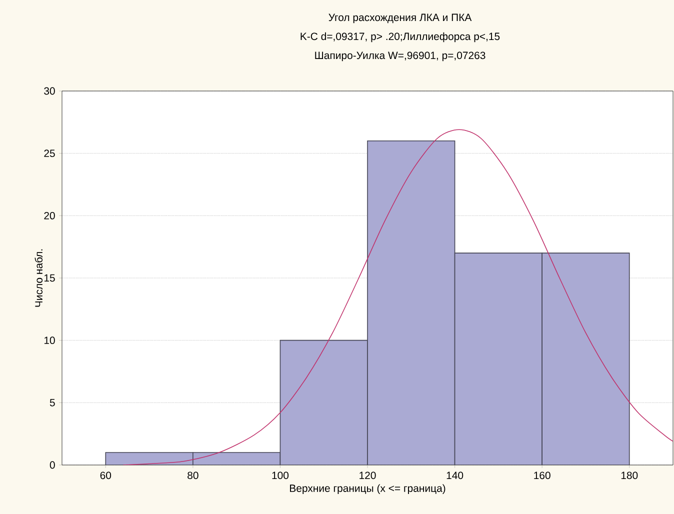 Image resolution: width=674 pixels, height=514 pixels. Describe the element at coordinates (629, 476) in the screenshot. I see `x-tick-label: 180` at that location.